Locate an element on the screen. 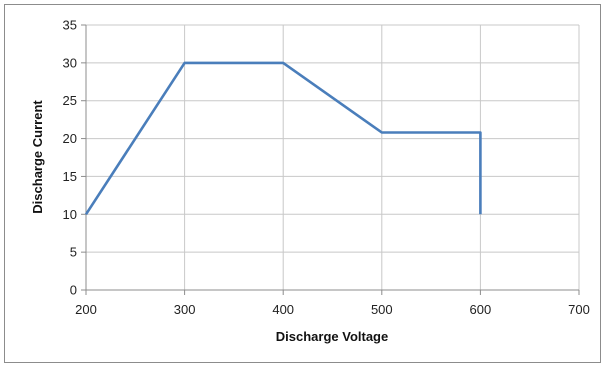 Image resolution: width=605 pixels, height=367 pixels. y-tick-label: 0 is located at coordinates (73, 290).